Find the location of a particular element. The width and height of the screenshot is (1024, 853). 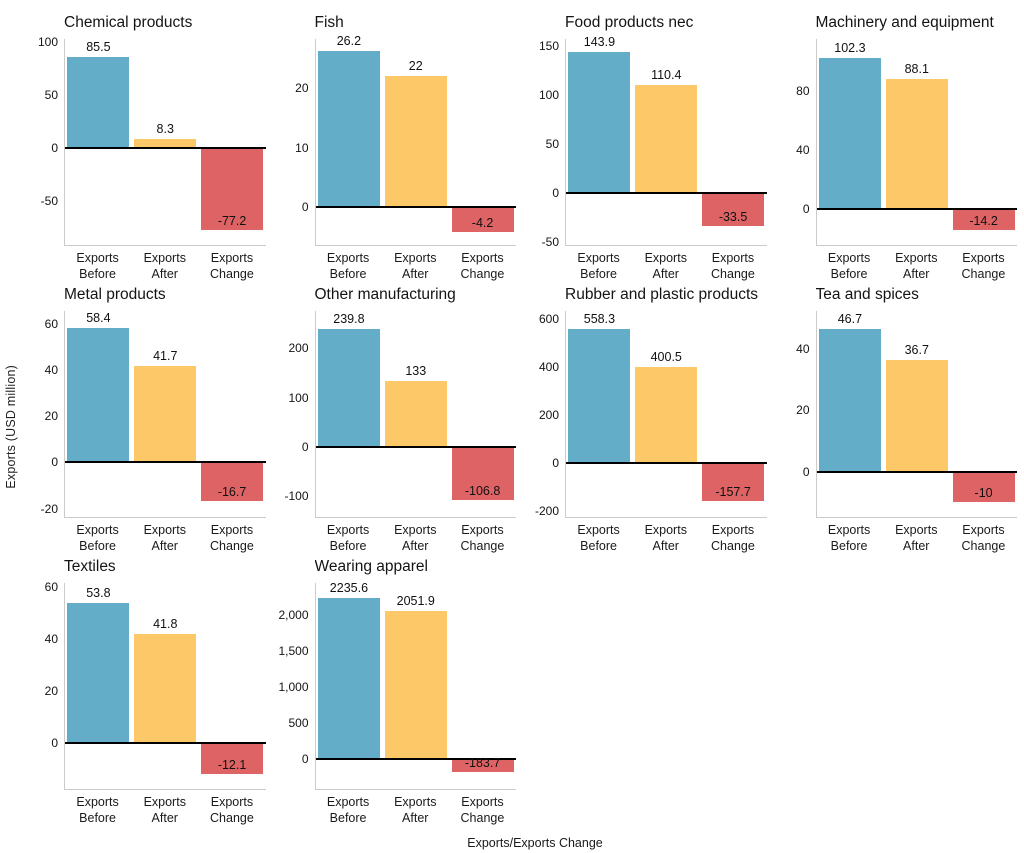

bar-value-label: -14.2 is located at coordinates (983, 220).